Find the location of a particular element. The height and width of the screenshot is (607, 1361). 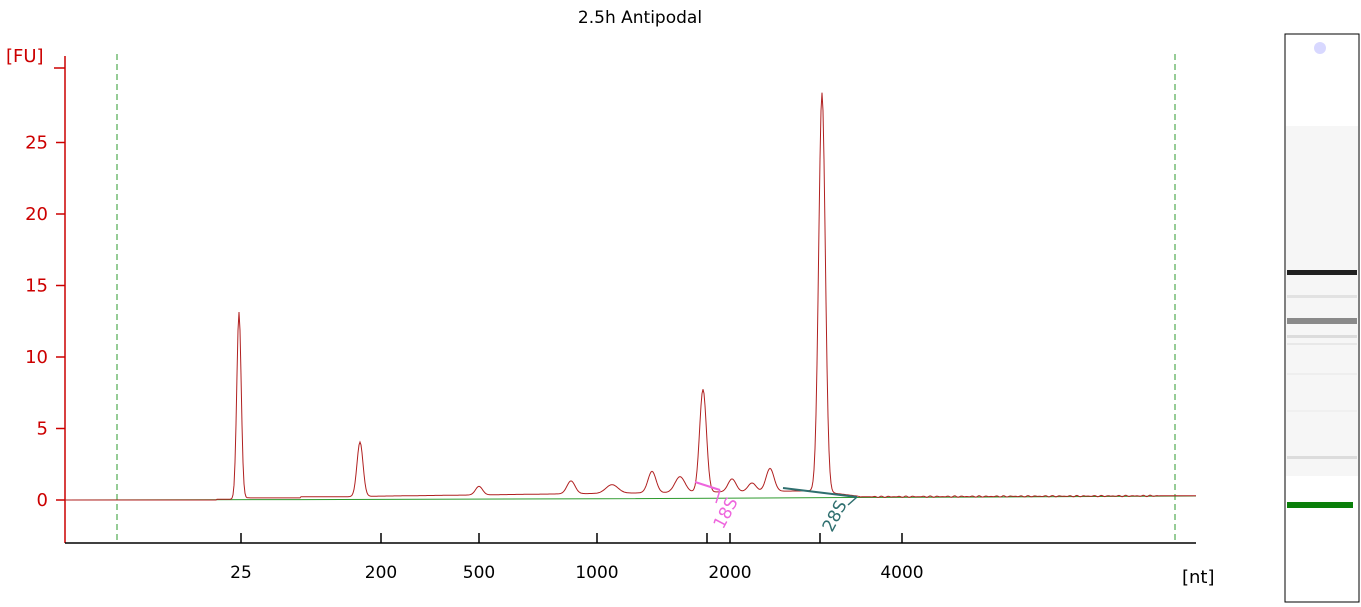

gel-band-28s is located at coordinates (1322, 272).